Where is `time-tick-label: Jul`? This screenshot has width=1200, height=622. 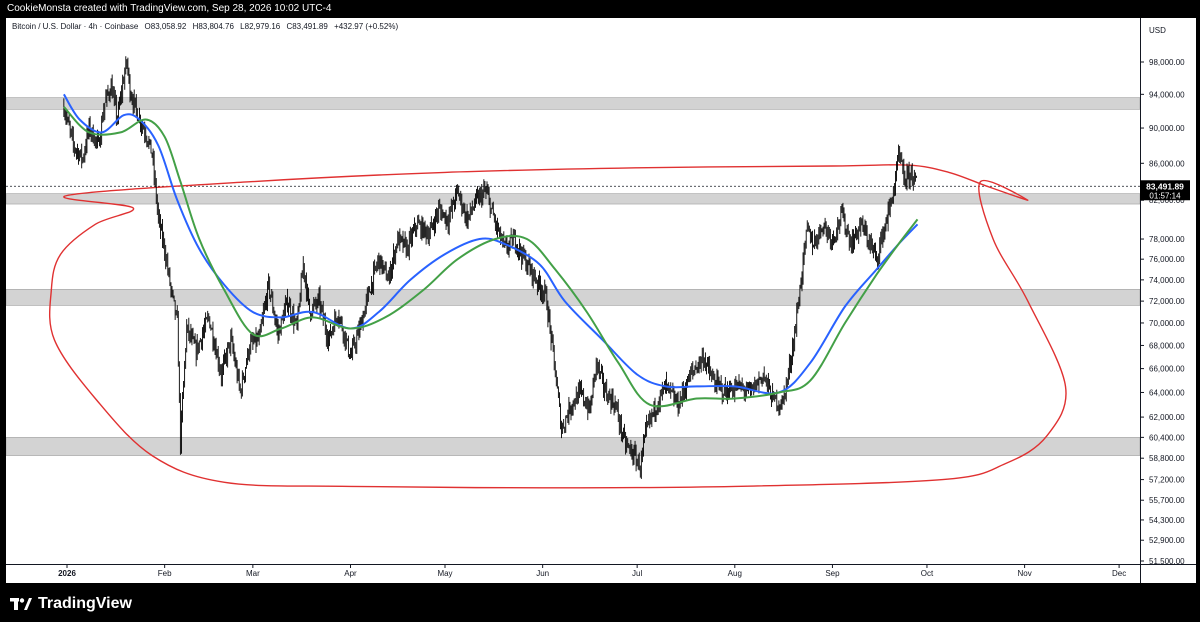
time-tick-label: Jul is located at coordinates (637, 573).